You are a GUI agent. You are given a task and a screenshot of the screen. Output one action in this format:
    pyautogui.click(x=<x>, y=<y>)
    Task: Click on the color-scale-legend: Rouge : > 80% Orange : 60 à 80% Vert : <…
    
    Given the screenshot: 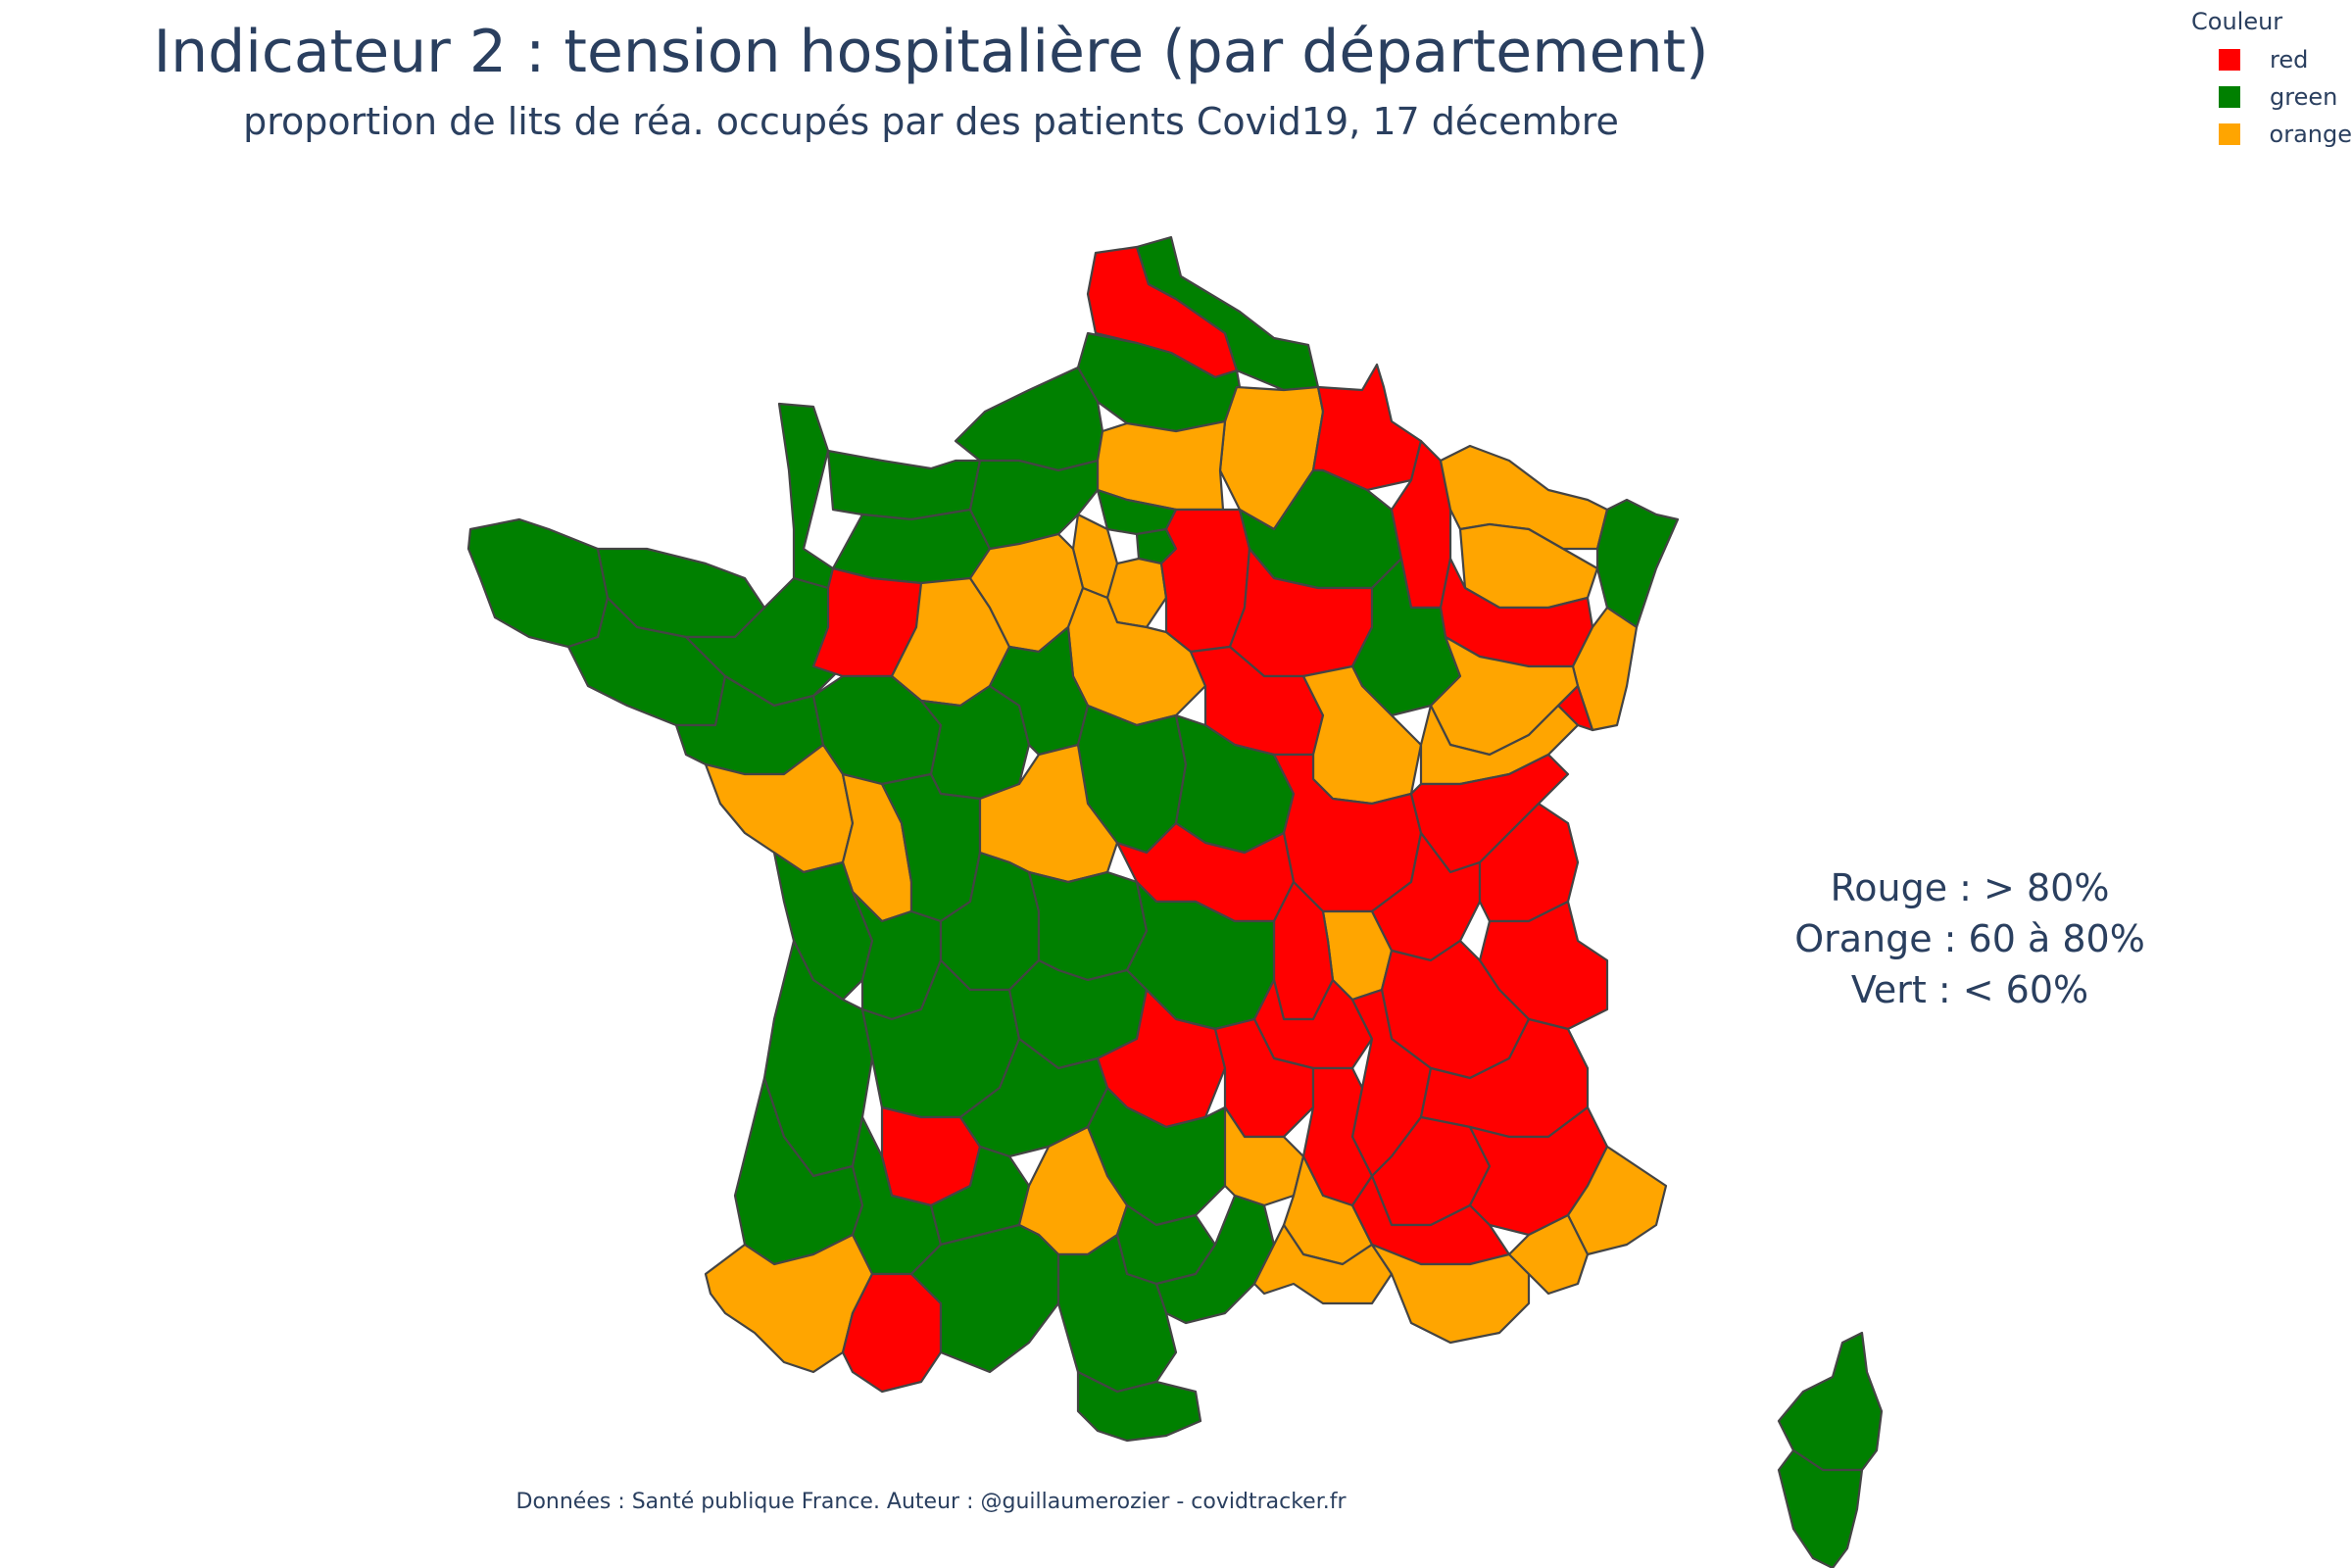 What is the action you would take?
    pyautogui.click(x=1969, y=938)
    